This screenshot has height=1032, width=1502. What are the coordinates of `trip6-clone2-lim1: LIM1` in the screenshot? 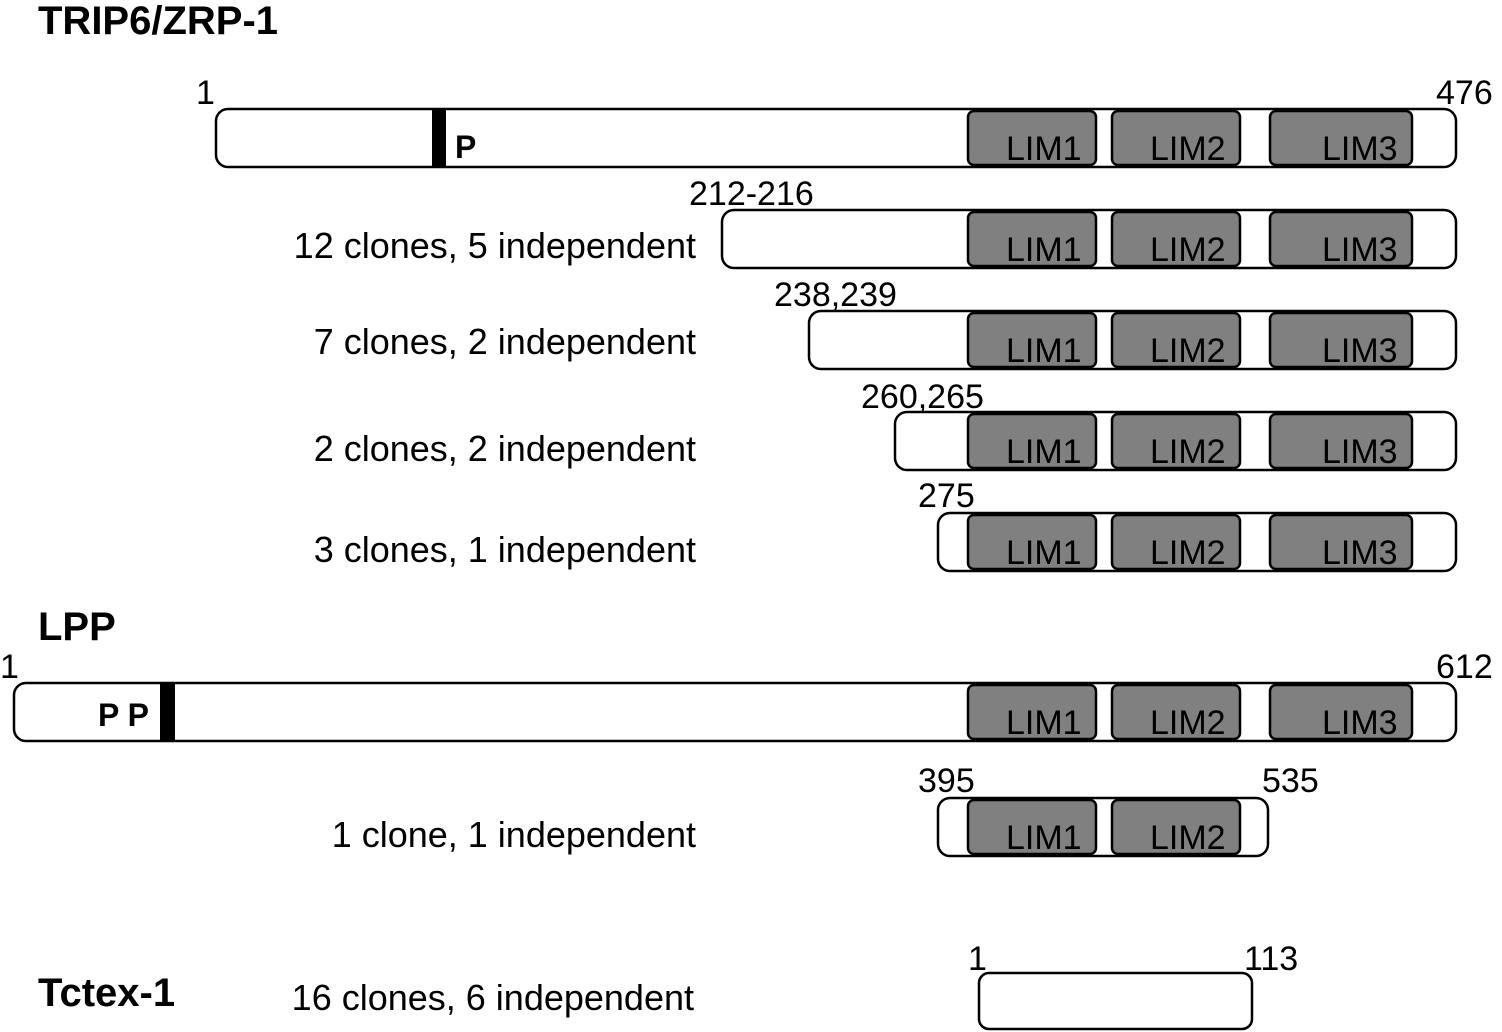 It's located at (1032, 340).